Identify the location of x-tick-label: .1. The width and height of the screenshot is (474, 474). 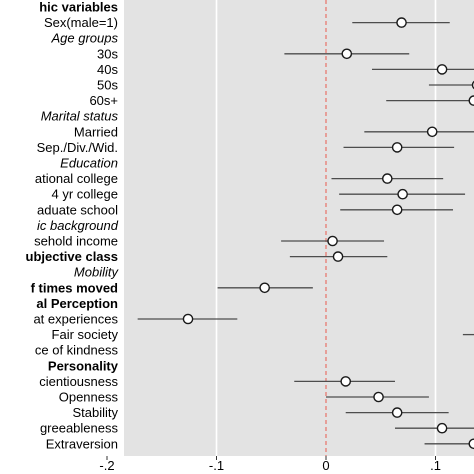
(435, 465).